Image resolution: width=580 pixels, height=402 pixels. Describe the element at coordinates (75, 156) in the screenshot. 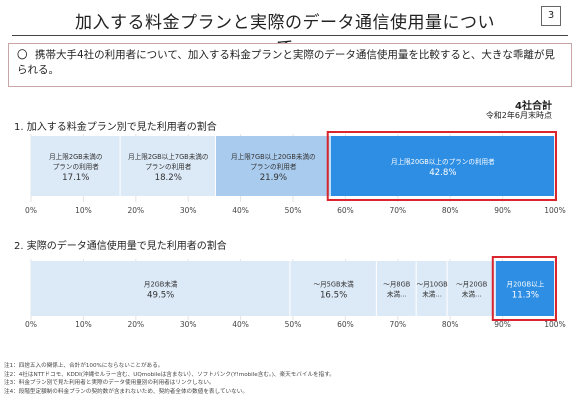

I see `segment-label: 月上限2GB未満の` at that location.